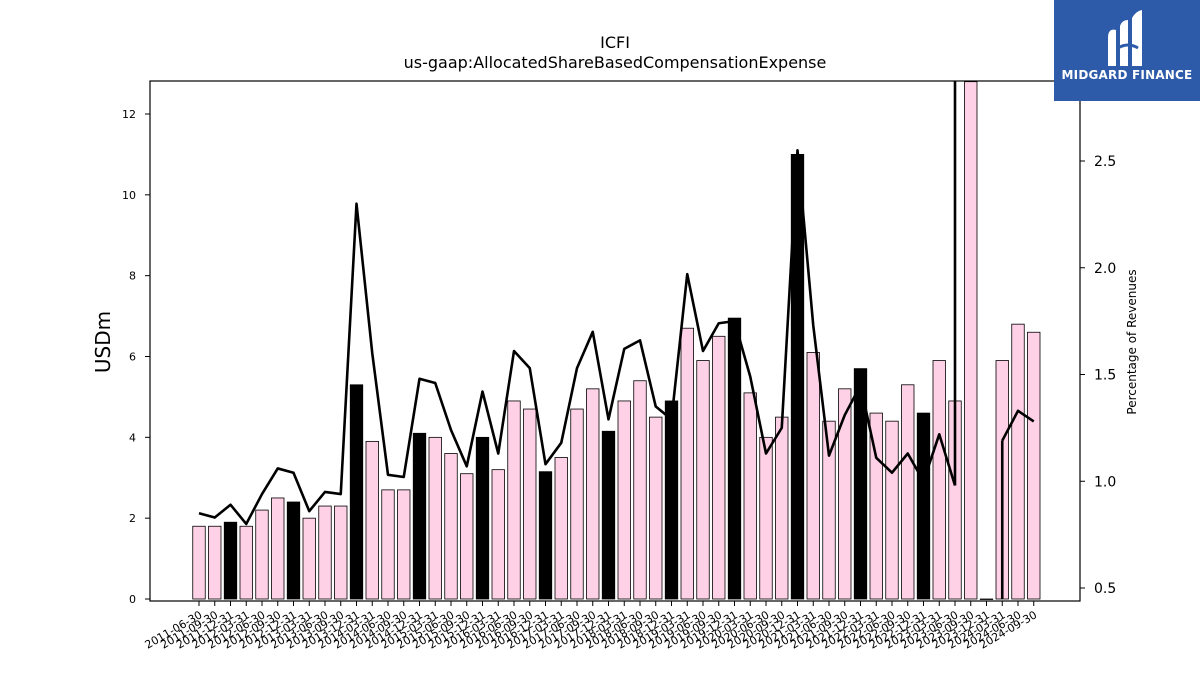 This screenshot has width=1200, height=675. What do you see at coordinates (1132, 341) in the screenshot?
I see `y2-axis-label: Percentage of Revenues` at bounding box center [1132, 341].